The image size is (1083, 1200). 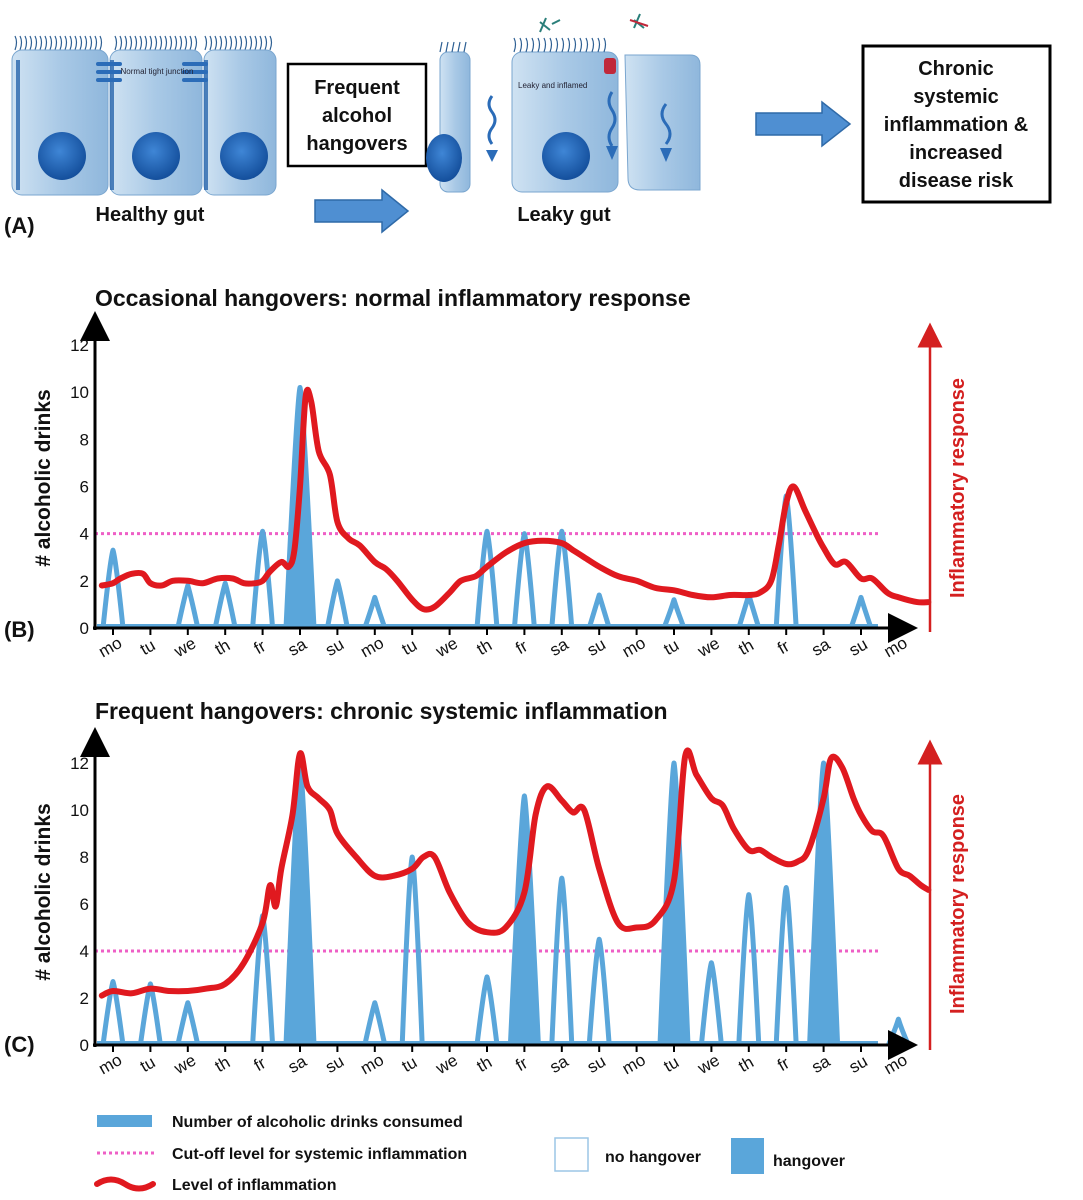 What do you see at coordinates (809, 1161) in the screenshot?
I see `legend-hangover-label: hangover` at bounding box center [809, 1161].